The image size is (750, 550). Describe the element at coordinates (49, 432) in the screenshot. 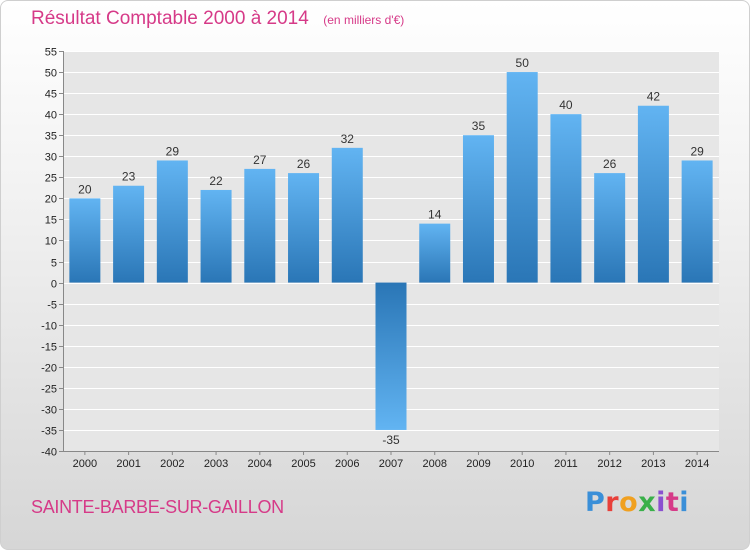

I see `y-tick-label: -35` at that location.